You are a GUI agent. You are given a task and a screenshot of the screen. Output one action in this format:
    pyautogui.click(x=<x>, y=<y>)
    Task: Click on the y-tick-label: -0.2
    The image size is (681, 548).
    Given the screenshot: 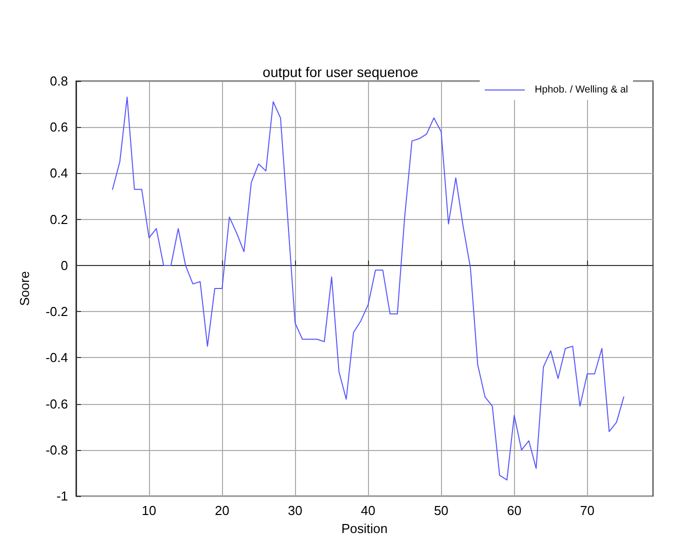 What is the action you would take?
    pyautogui.click(x=57, y=312)
    